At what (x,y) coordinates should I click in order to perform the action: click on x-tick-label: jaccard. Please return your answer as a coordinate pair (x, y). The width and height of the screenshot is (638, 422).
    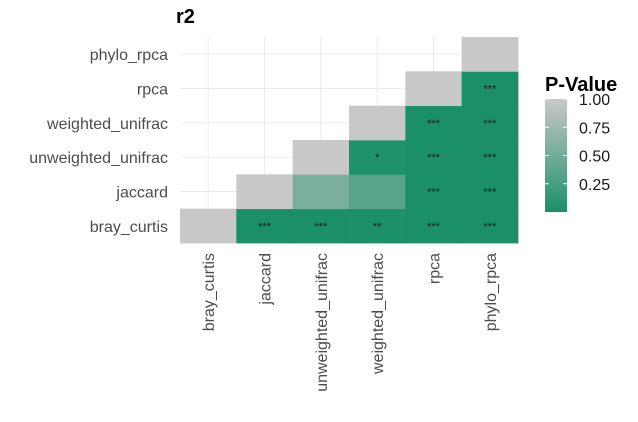
    Looking at the image, I should click on (266, 279).